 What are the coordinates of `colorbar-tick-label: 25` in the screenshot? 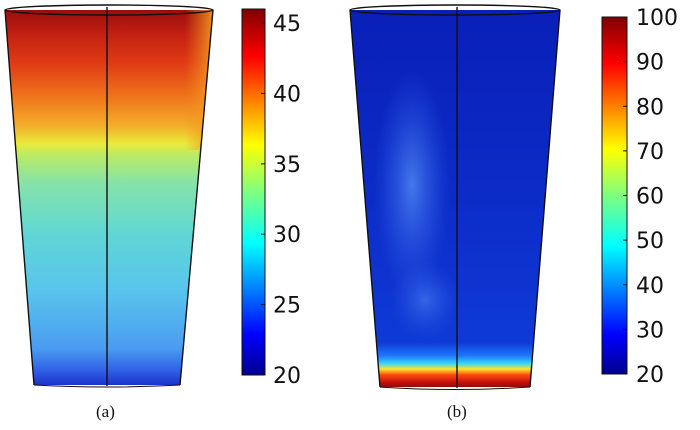 It's located at (287, 306).